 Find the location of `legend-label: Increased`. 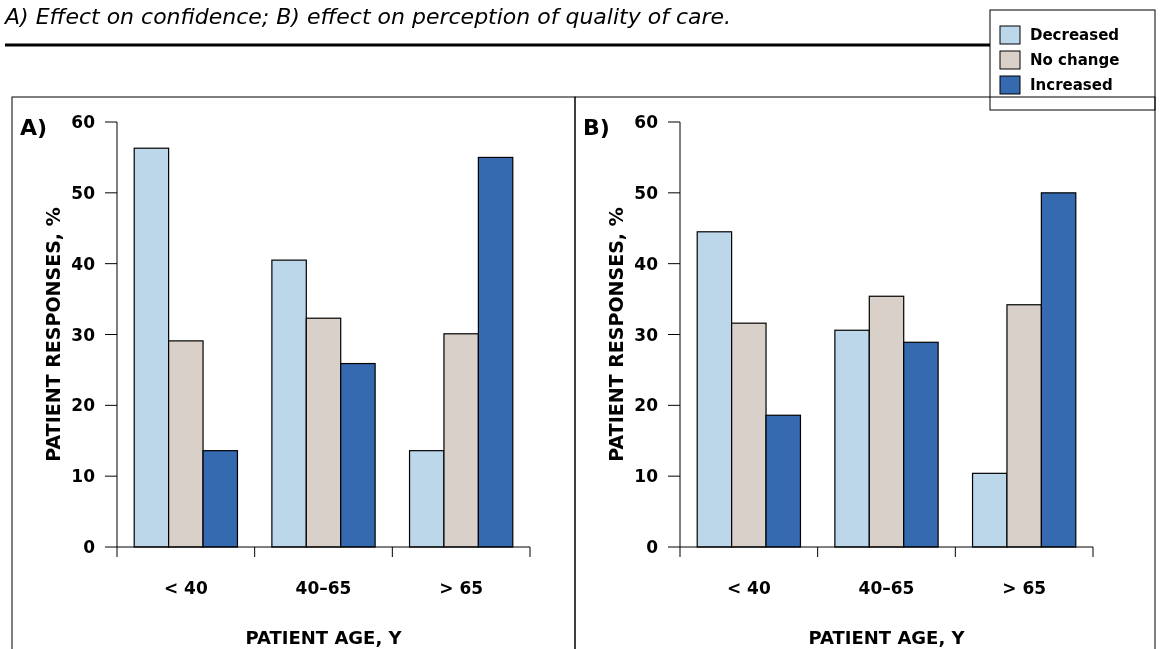

legend-label: Increased is located at coordinates (1071, 85).